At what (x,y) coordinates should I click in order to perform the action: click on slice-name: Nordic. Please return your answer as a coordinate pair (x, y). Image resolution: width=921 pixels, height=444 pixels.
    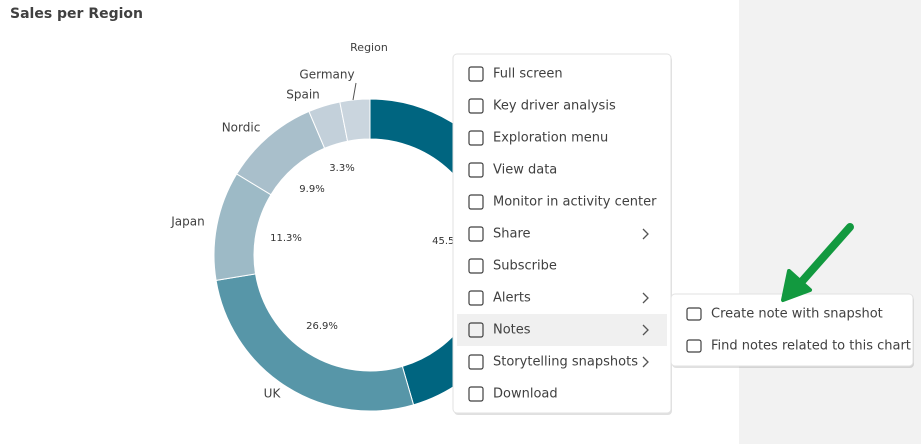
    Looking at the image, I should click on (241, 128).